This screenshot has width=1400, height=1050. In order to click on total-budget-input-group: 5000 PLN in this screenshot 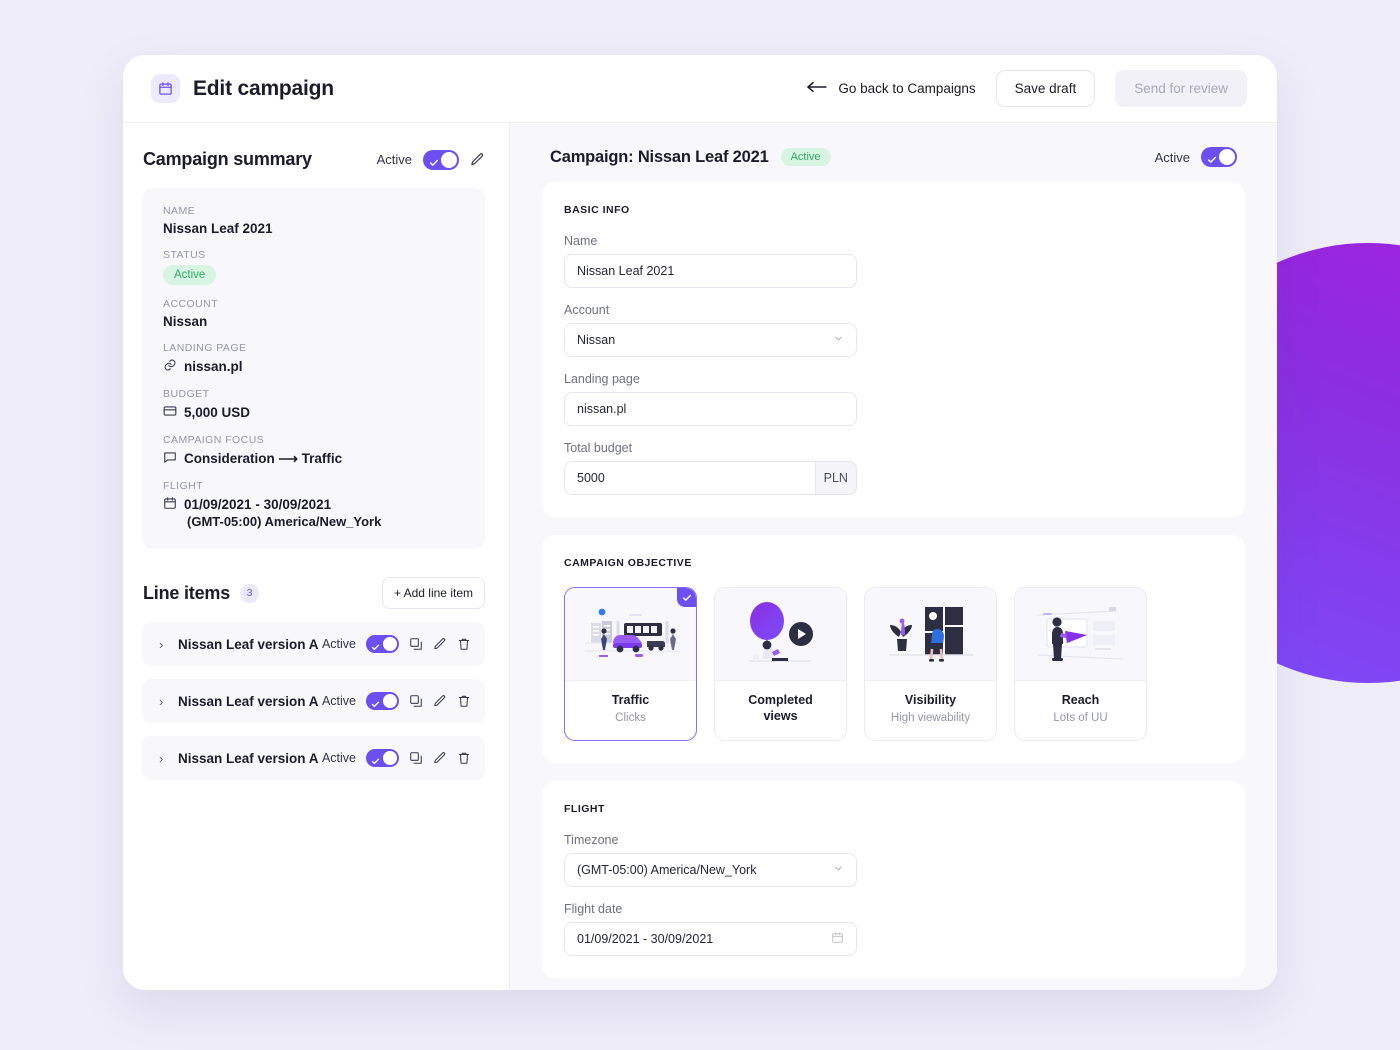, I will do `click(710, 478)`.